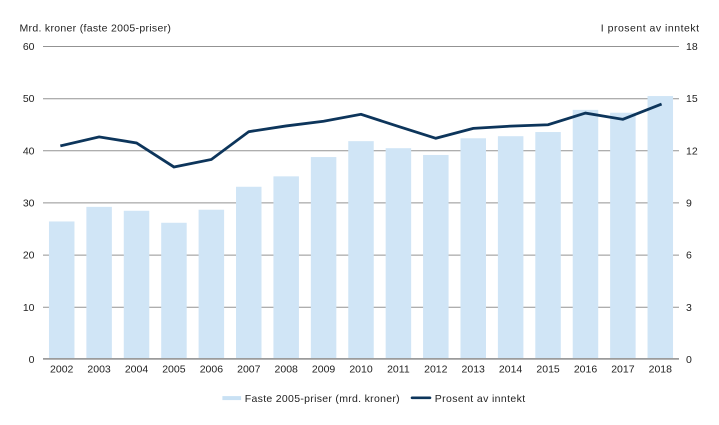  I want to click on svg-text: Prosent av inntekt, so click(480, 399).